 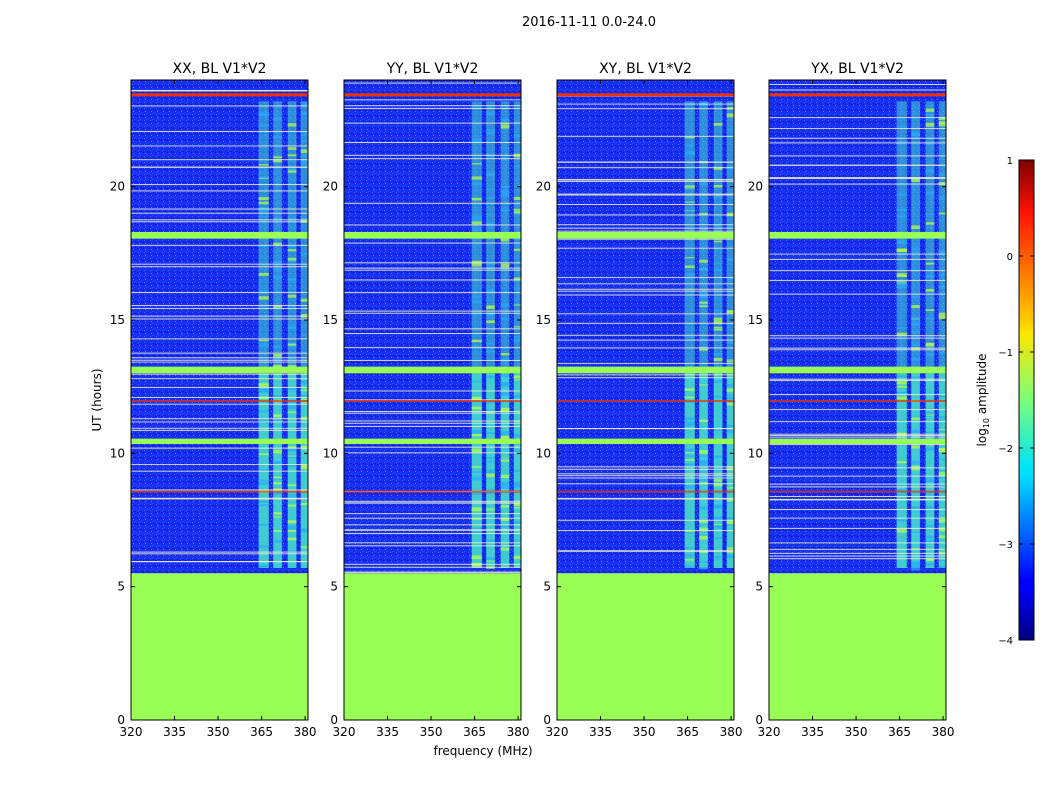 What do you see at coordinates (218, 732) in the screenshot?
I see `x-tick-label: 350` at bounding box center [218, 732].